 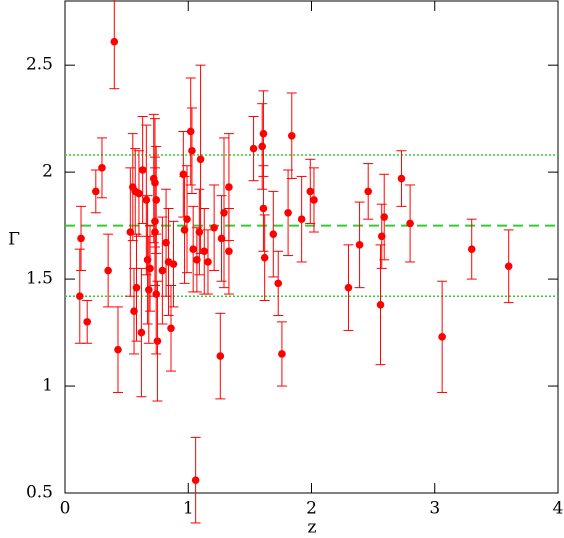 What do you see at coordinates (558, 509) in the screenshot?
I see `x-tick-label: 4` at bounding box center [558, 509].